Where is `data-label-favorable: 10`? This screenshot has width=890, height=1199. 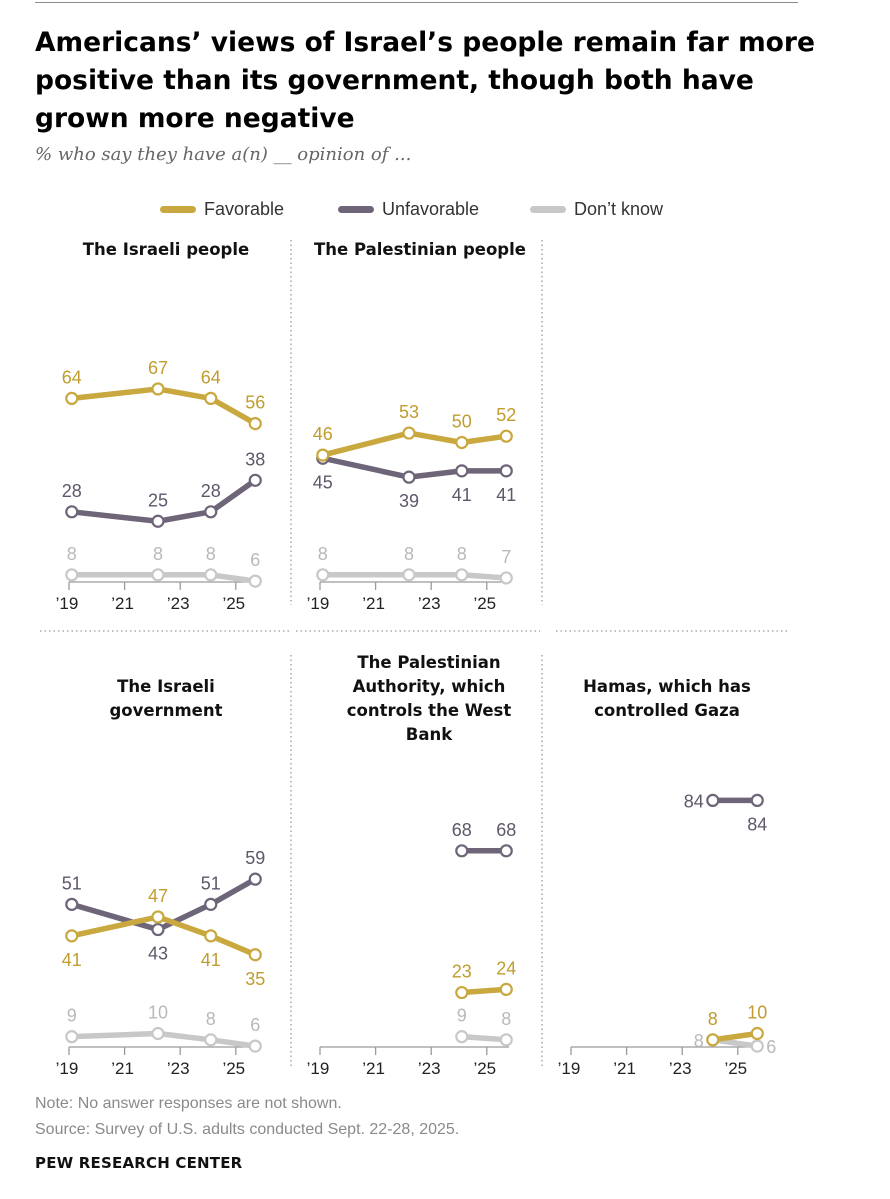 data-label-favorable: 10 is located at coordinates (757, 1013).